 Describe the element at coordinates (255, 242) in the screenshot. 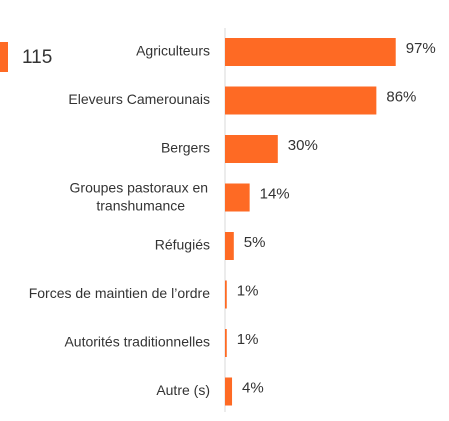

I see `value-label: 5%` at that location.